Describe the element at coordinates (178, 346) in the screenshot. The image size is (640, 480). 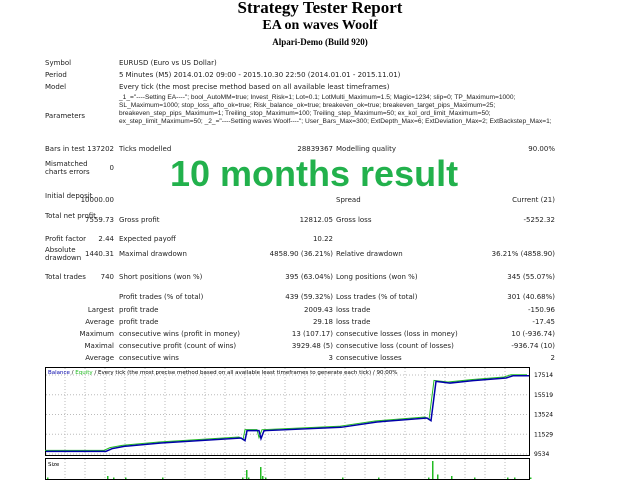
I see `stat-label: consecutive profit (count of wins)` at that location.